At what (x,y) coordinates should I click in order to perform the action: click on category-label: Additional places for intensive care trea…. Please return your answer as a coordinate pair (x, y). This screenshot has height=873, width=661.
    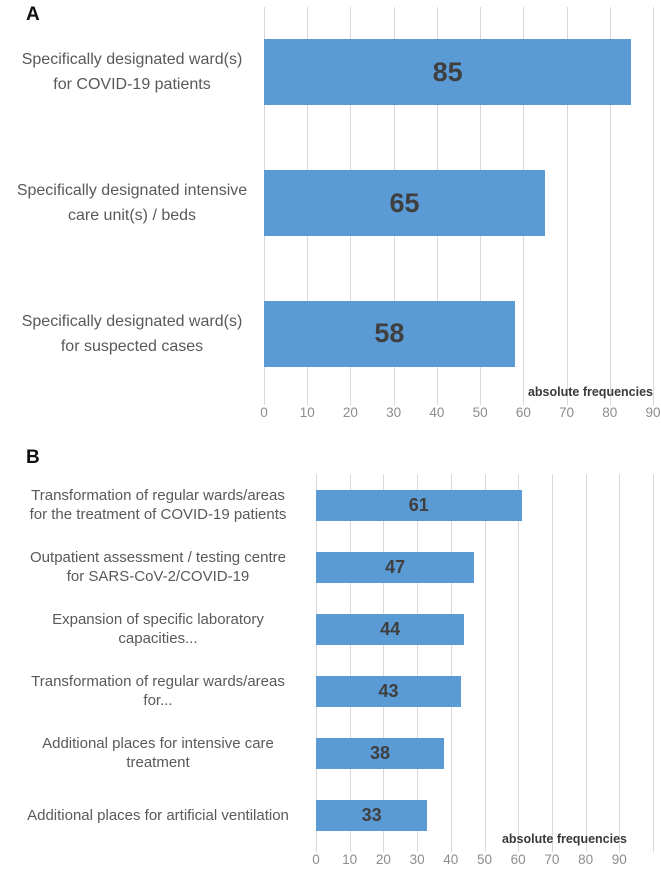
    Looking at the image, I should click on (158, 753).